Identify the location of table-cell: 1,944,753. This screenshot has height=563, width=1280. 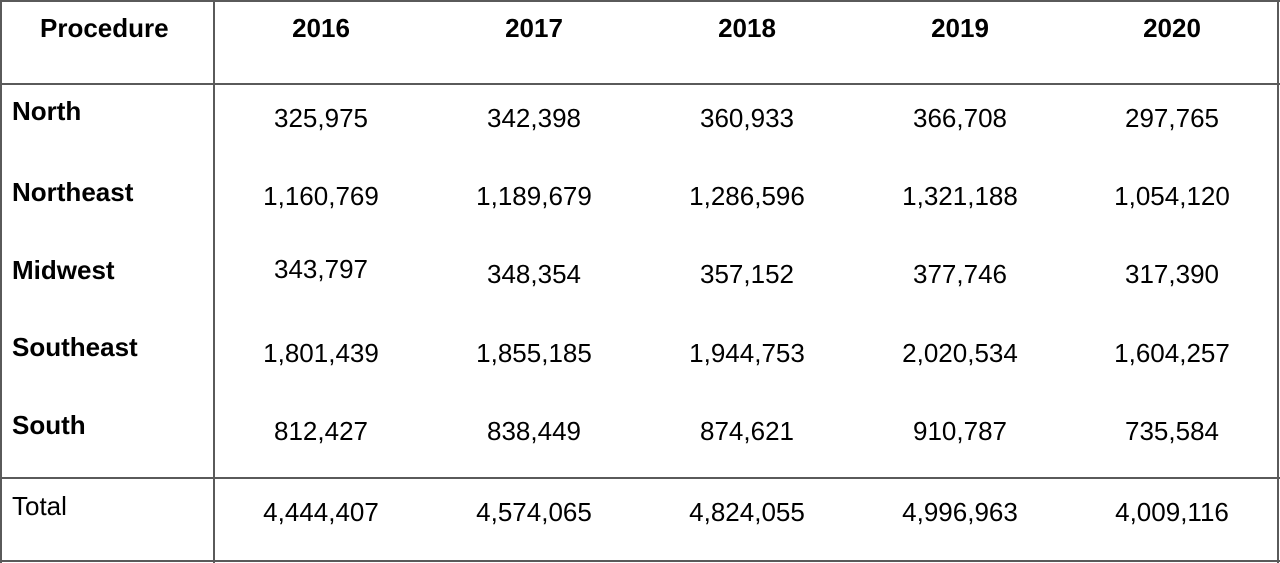
(747, 353).